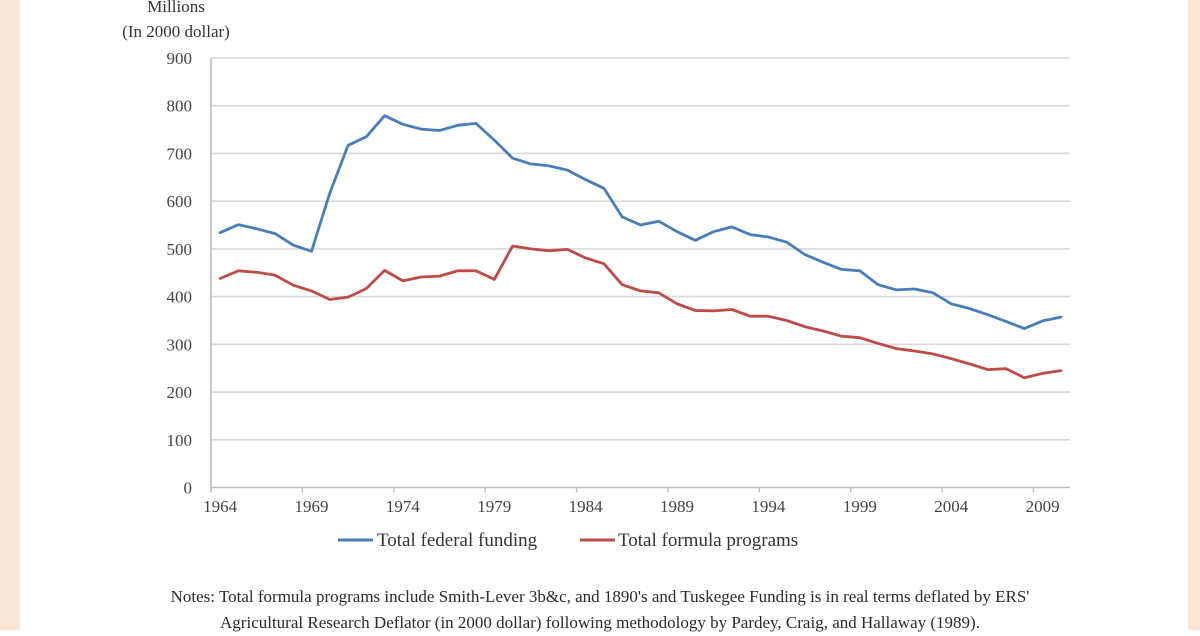 This screenshot has width=1200, height=636. I want to click on x-tick-label: 1979, so click(494, 506).